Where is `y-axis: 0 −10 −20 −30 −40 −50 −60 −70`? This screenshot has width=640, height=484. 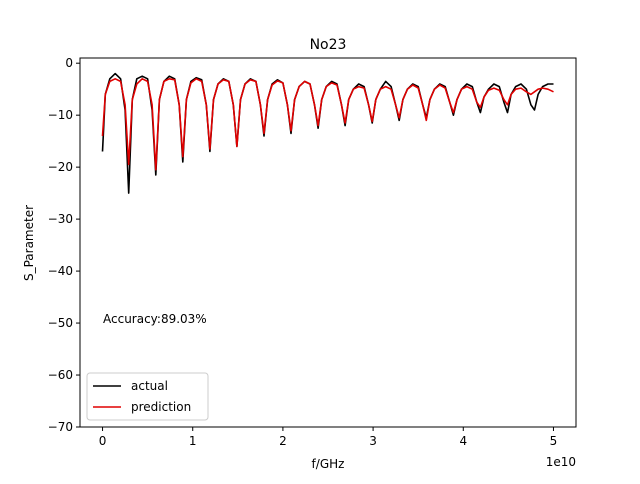
y-axis: 0 −10 −20 −30 −40 −50 −60 −70 is located at coordinates (64, 245).